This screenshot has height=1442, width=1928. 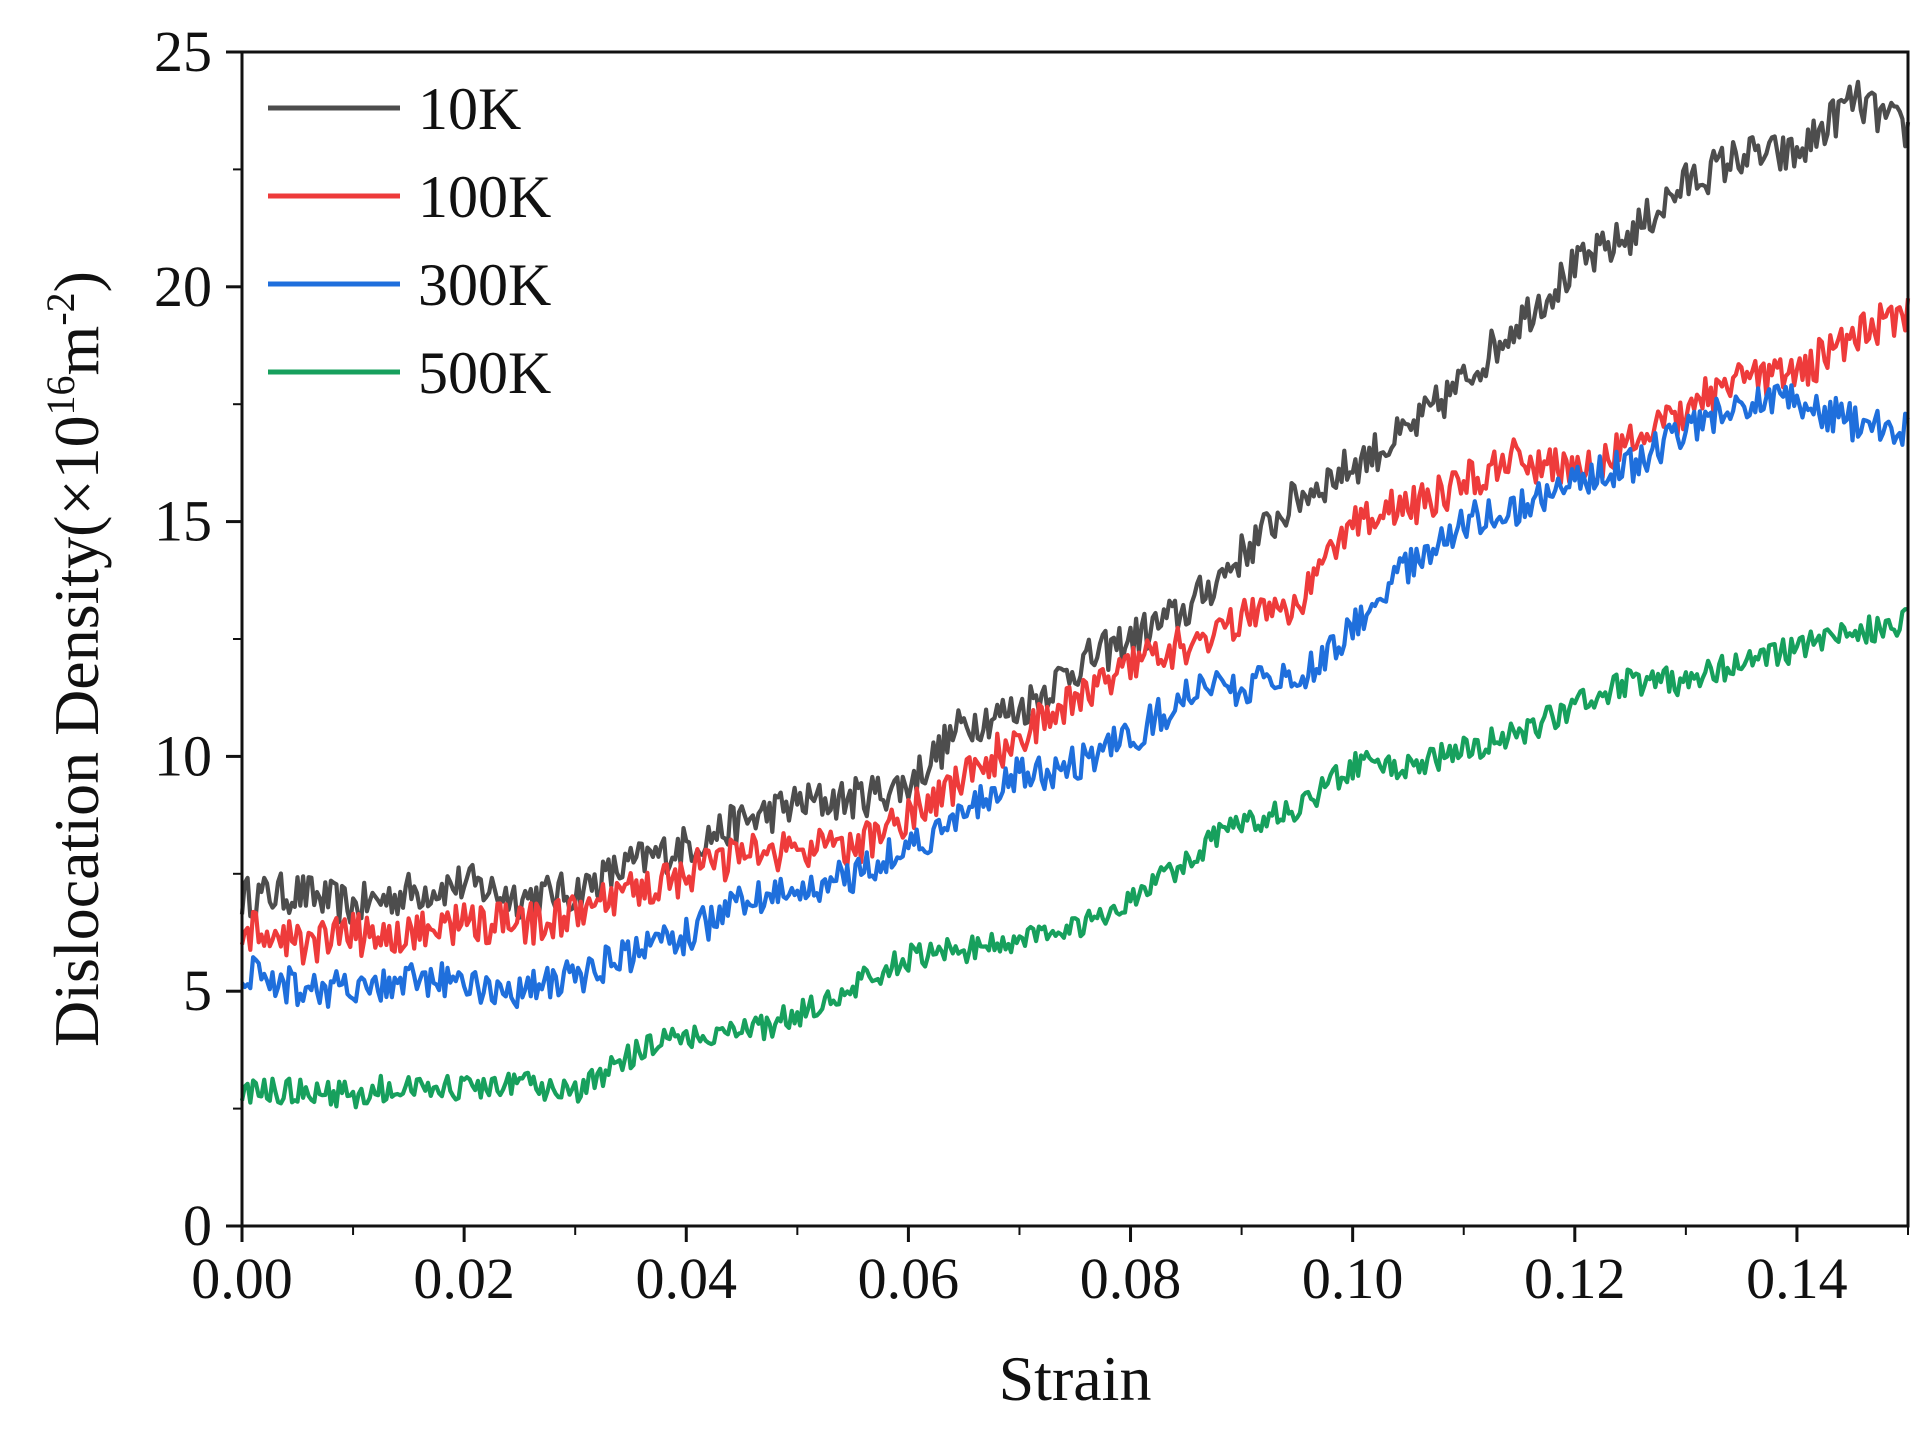 I want to click on y-tick-label: 0, so click(x=197, y=1225).